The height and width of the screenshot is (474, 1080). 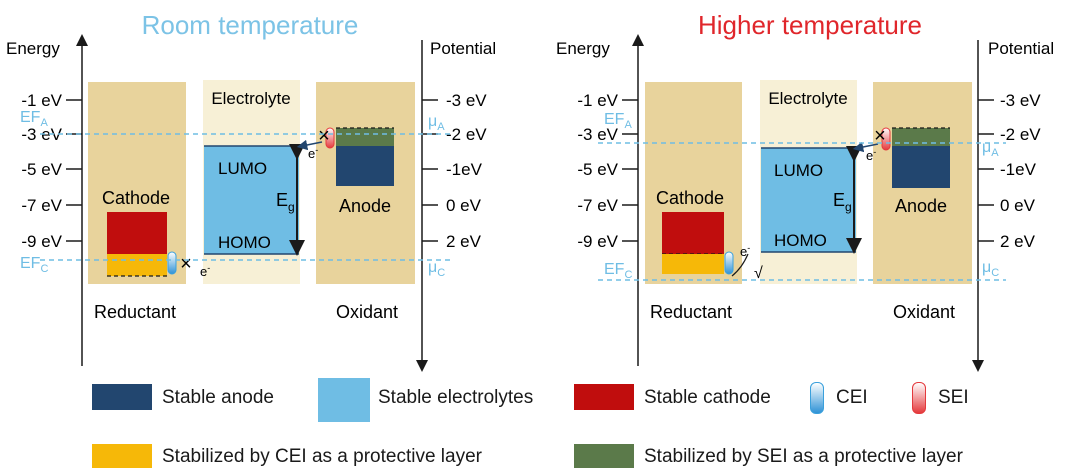 What do you see at coordinates (852, 397) in the screenshot?
I see `legend-label: CEI` at bounding box center [852, 397].